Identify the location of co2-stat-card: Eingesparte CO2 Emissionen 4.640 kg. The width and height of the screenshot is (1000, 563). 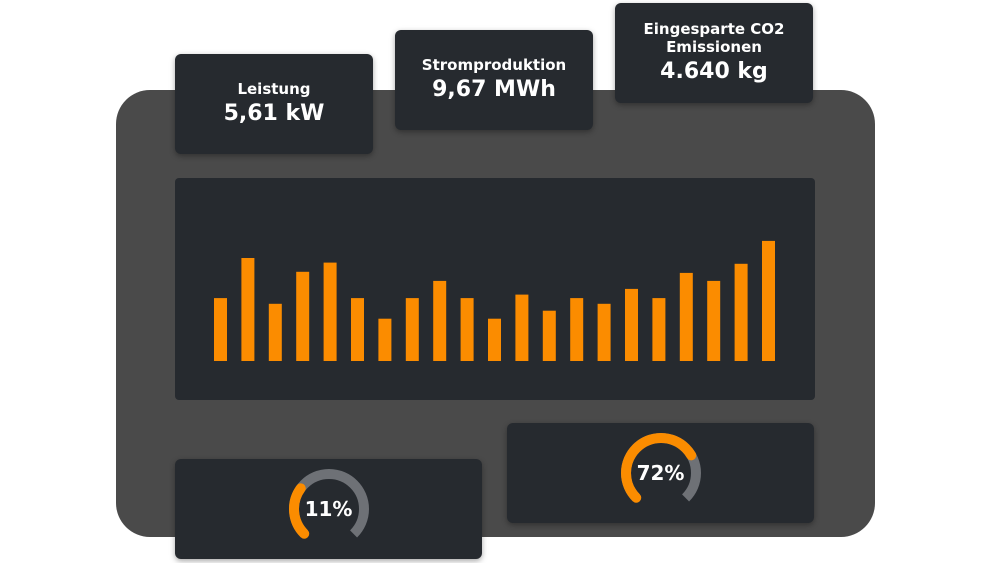
(714, 53).